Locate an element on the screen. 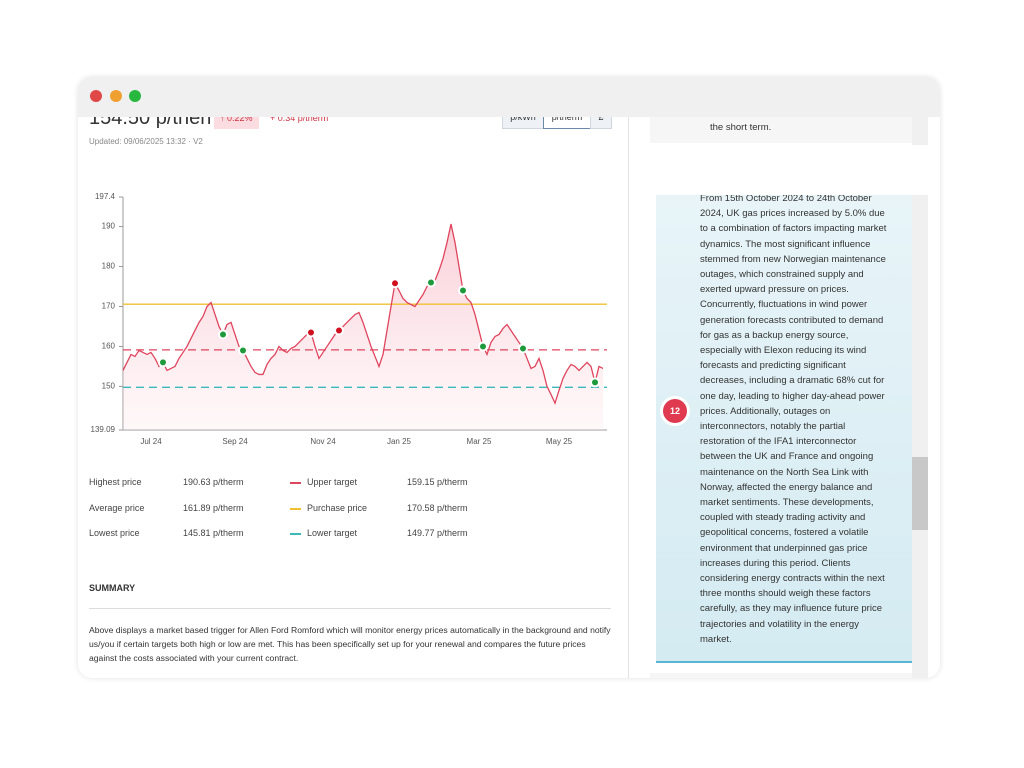 This screenshot has width=1024, height=768. x-tick-label: Sep 24 is located at coordinates (235, 441).